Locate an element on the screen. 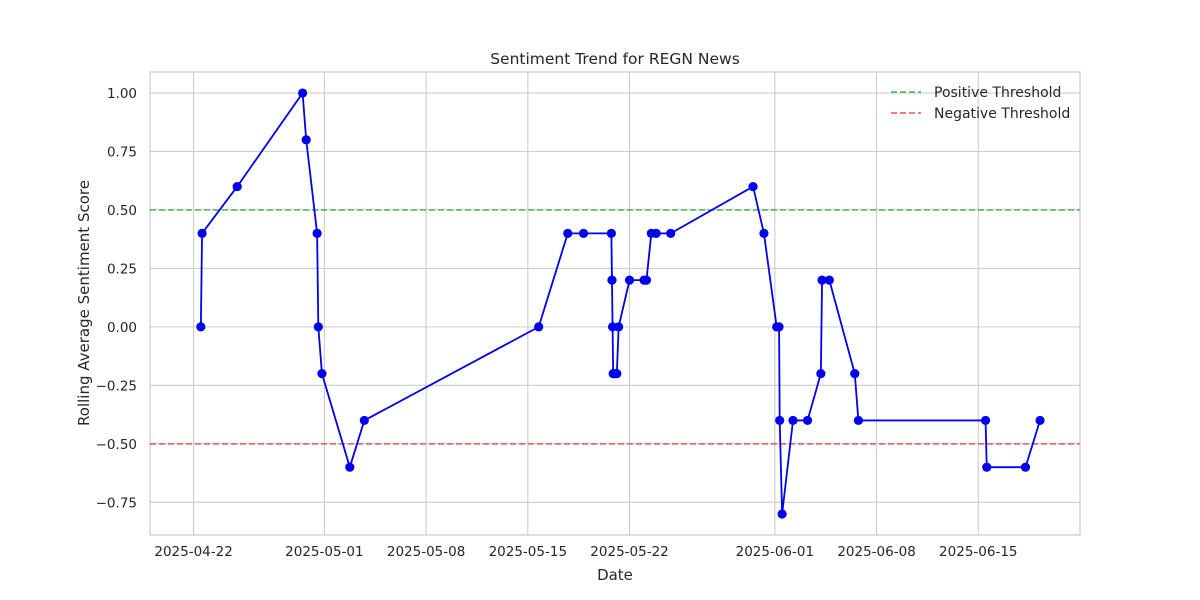  x-axis-title: Date is located at coordinates (615, 575).